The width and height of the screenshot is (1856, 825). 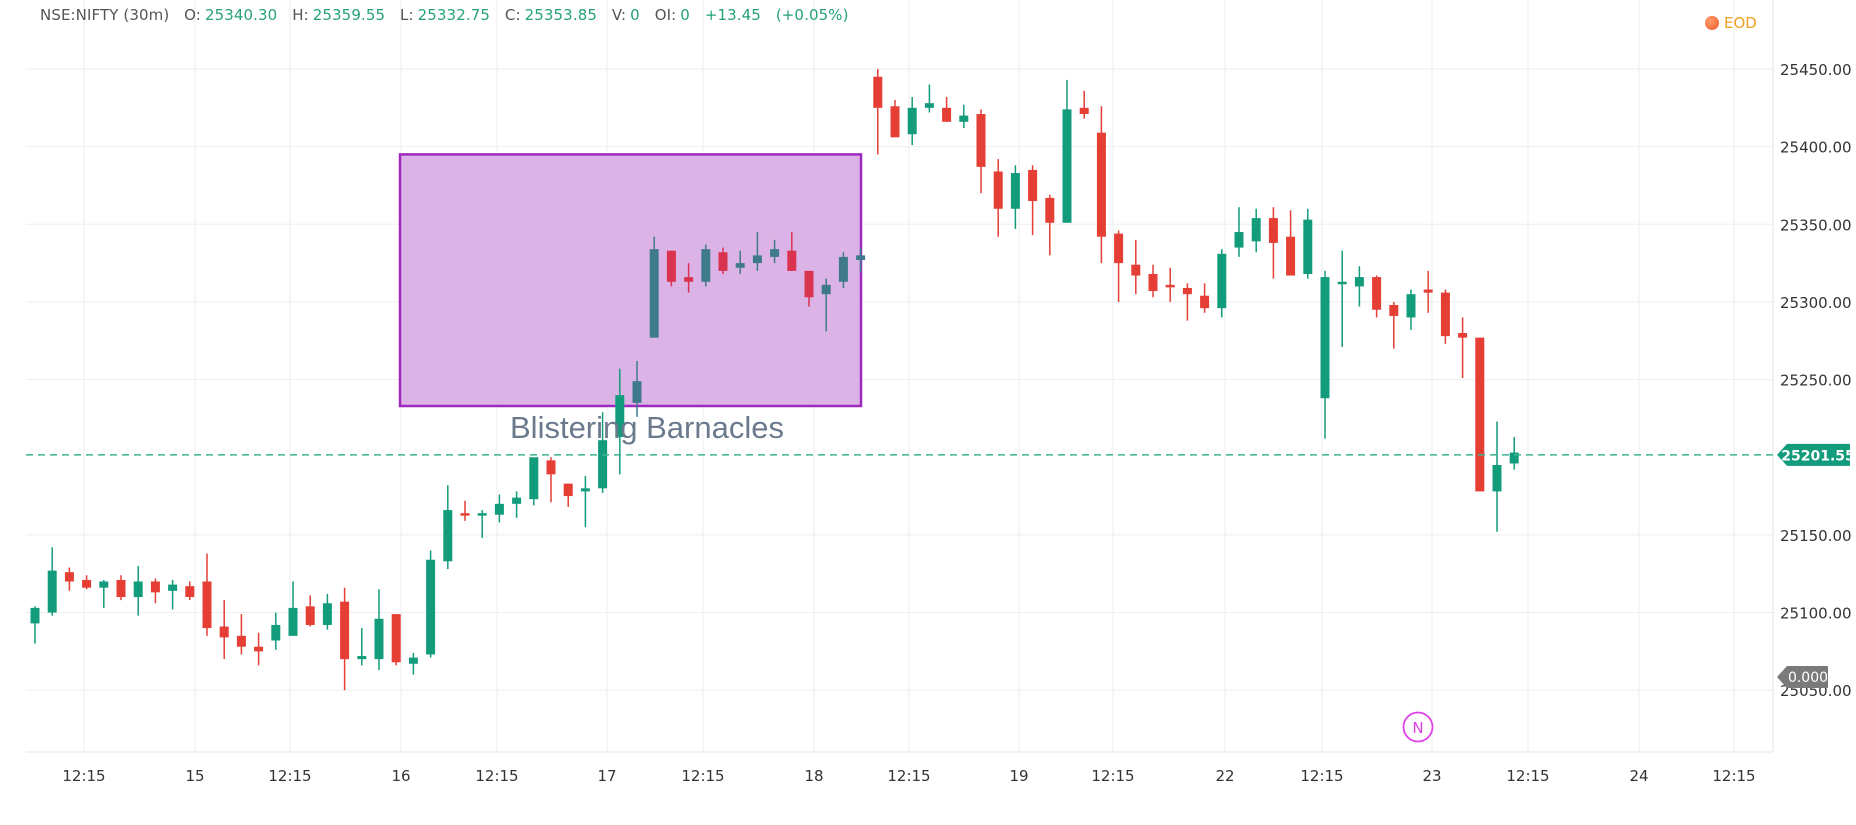 I want to click on low-label: L:, so click(x=407, y=15).